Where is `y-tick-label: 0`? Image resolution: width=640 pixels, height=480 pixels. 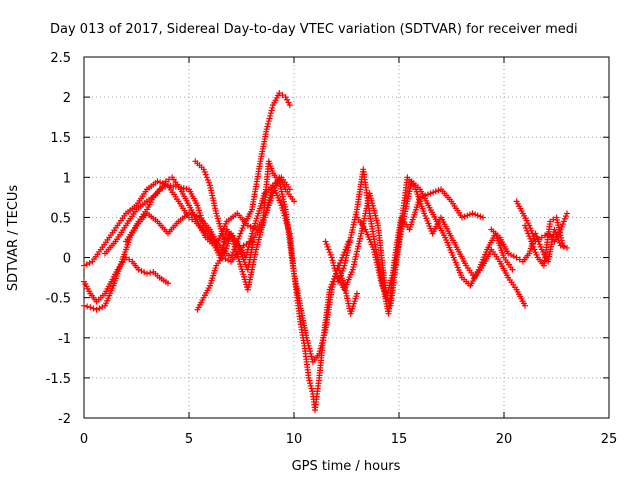
y-tick-label: 0 is located at coordinates (67, 259).